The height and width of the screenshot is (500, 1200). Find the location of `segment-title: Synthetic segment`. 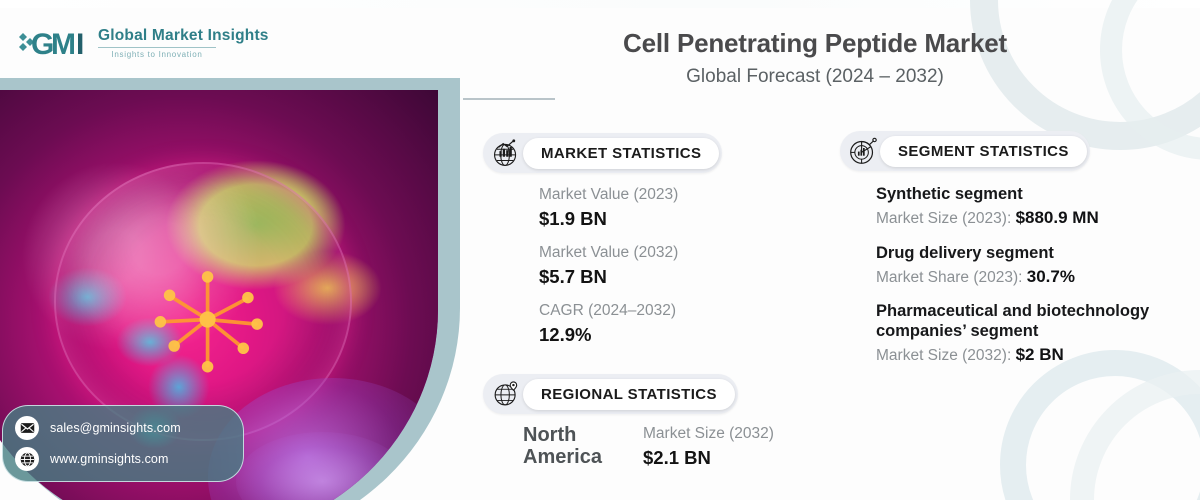

segment-title: Synthetic segment is located at coordinates (949, 194).